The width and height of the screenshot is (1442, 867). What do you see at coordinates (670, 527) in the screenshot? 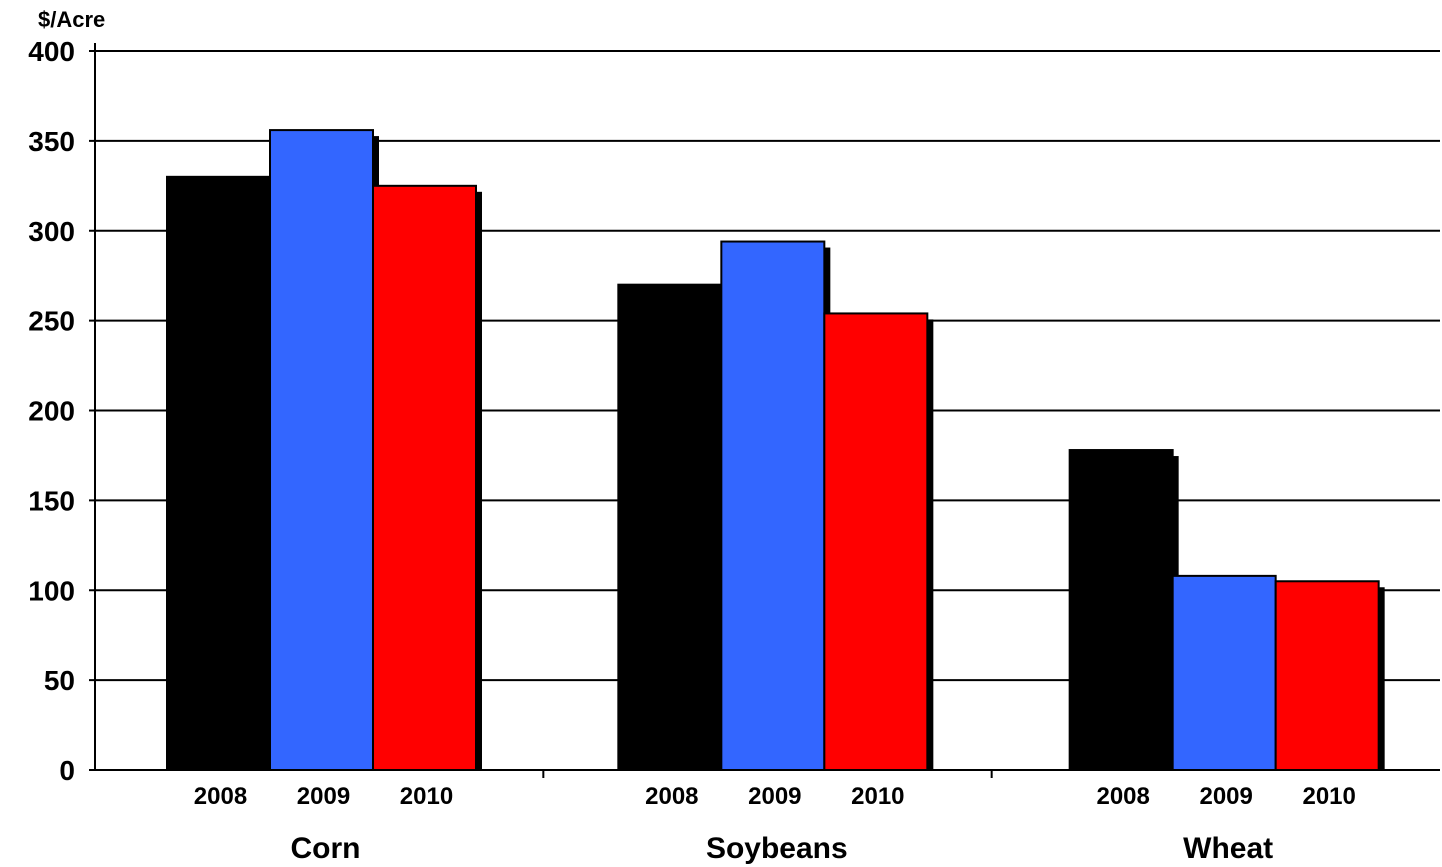
I see `bar-soybeans-2008` at bounding box center [670, 527].